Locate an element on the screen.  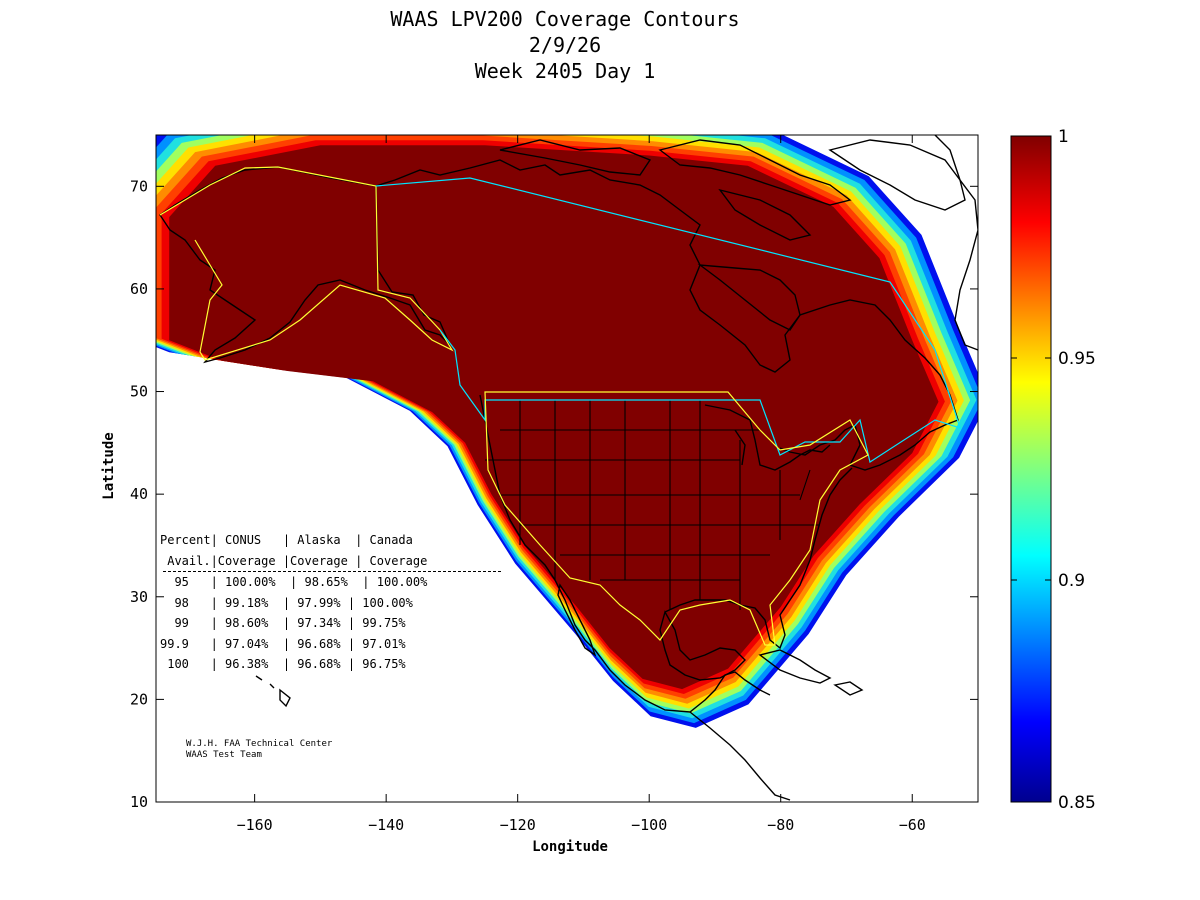
y-tick-label: 10 is located at coordinates (139, 802).